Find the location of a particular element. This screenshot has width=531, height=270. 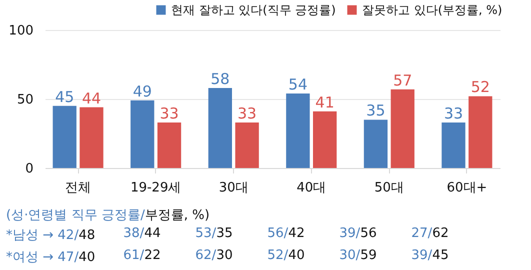

x-tick-label: 19-29세 is located at coordinates (156, 188).